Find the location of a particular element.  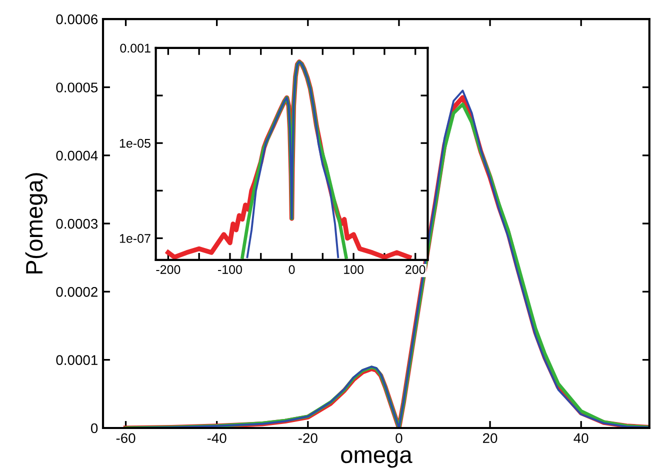

y-tick-label: 0.0003 is located at coordinates (77, 223).